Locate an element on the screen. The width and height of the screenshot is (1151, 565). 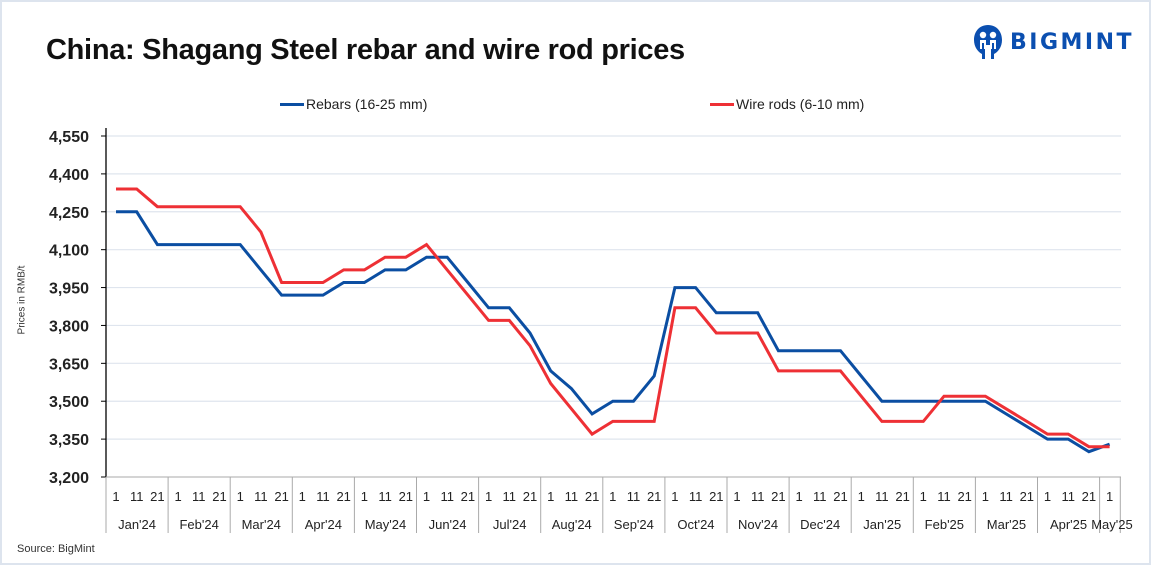
x-month-label: Aug'24 is located at coordinates (572, 524).